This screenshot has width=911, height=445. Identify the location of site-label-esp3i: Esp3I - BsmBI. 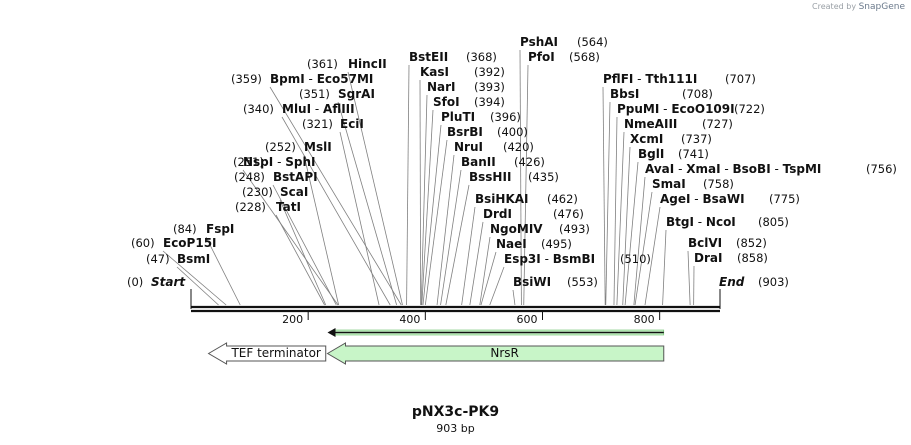
(549, 259).